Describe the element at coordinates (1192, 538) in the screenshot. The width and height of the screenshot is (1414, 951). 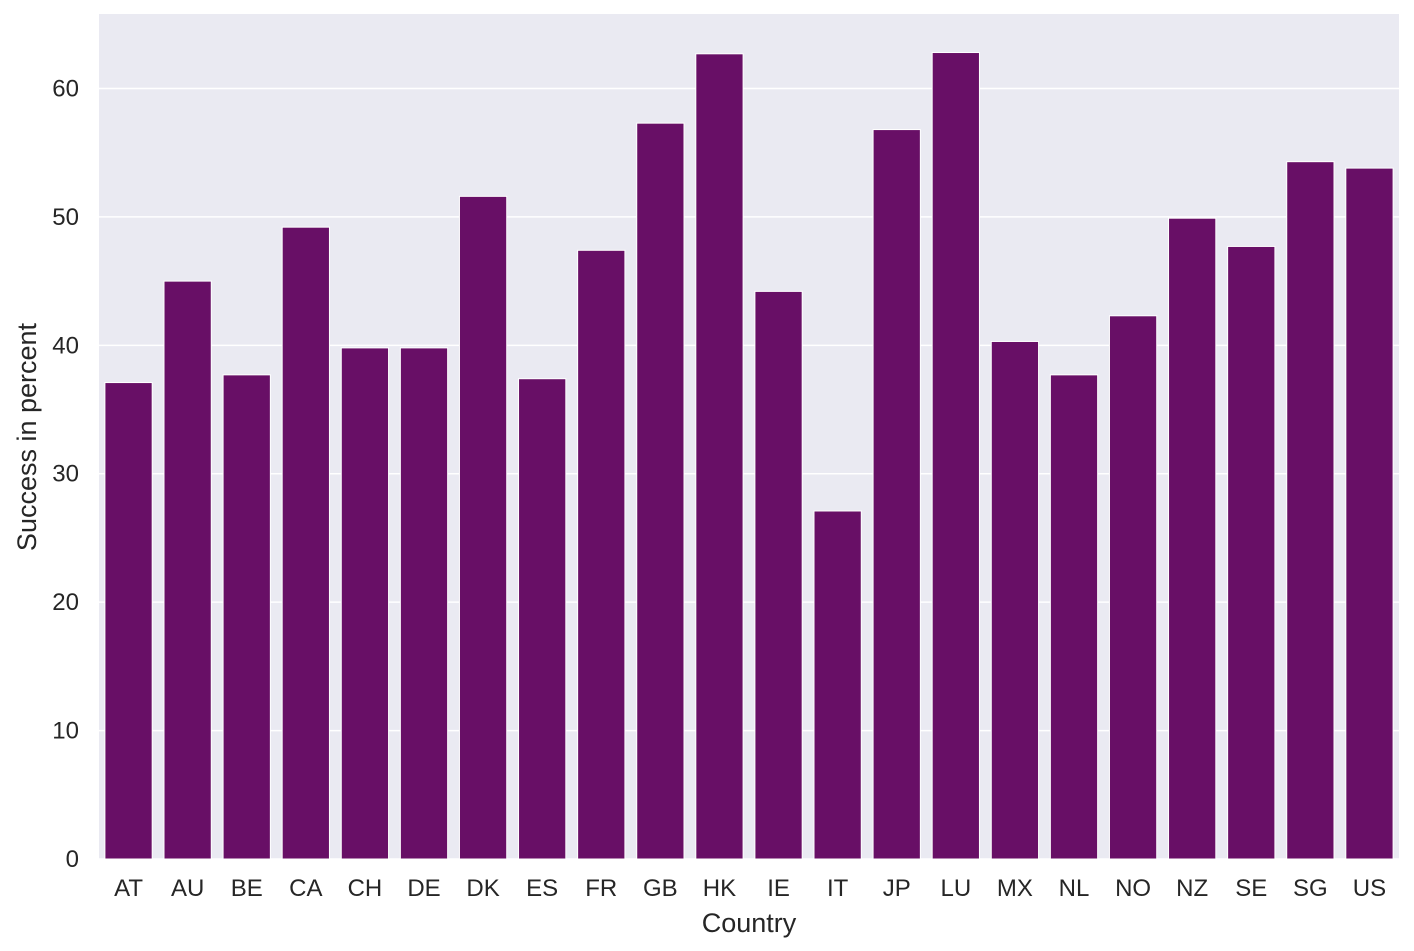
I see `bar-nz` at that location.